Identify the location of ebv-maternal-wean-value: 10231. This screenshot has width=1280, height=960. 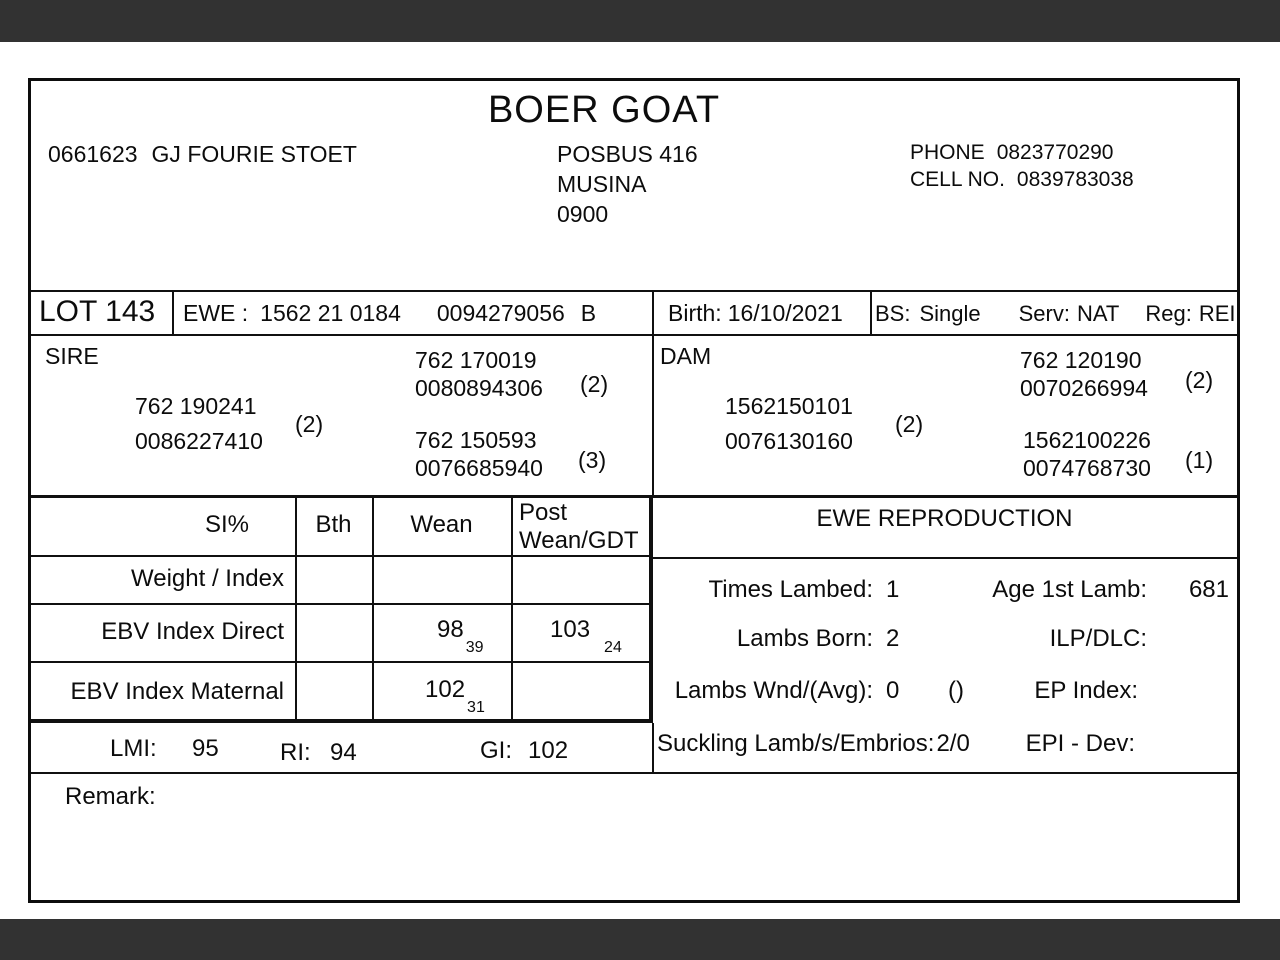
(455, 696).